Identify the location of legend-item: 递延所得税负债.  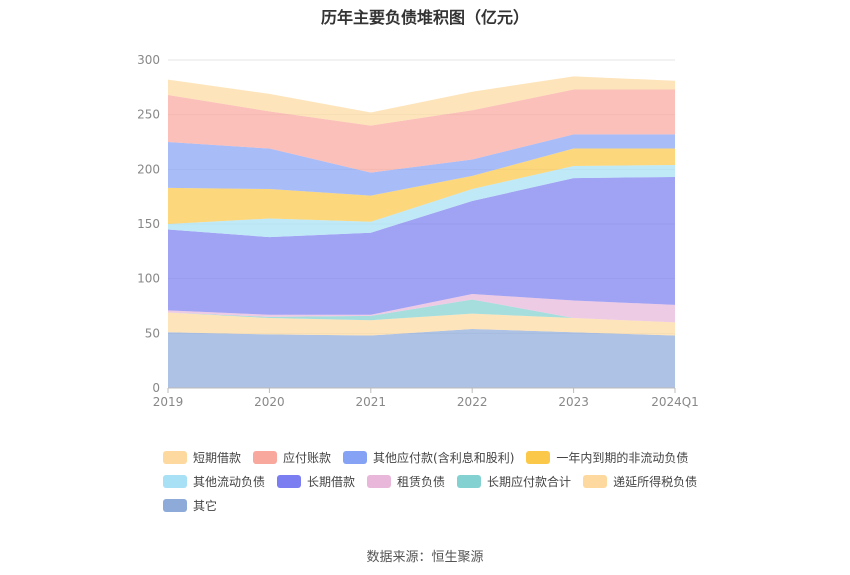
(640, 481).